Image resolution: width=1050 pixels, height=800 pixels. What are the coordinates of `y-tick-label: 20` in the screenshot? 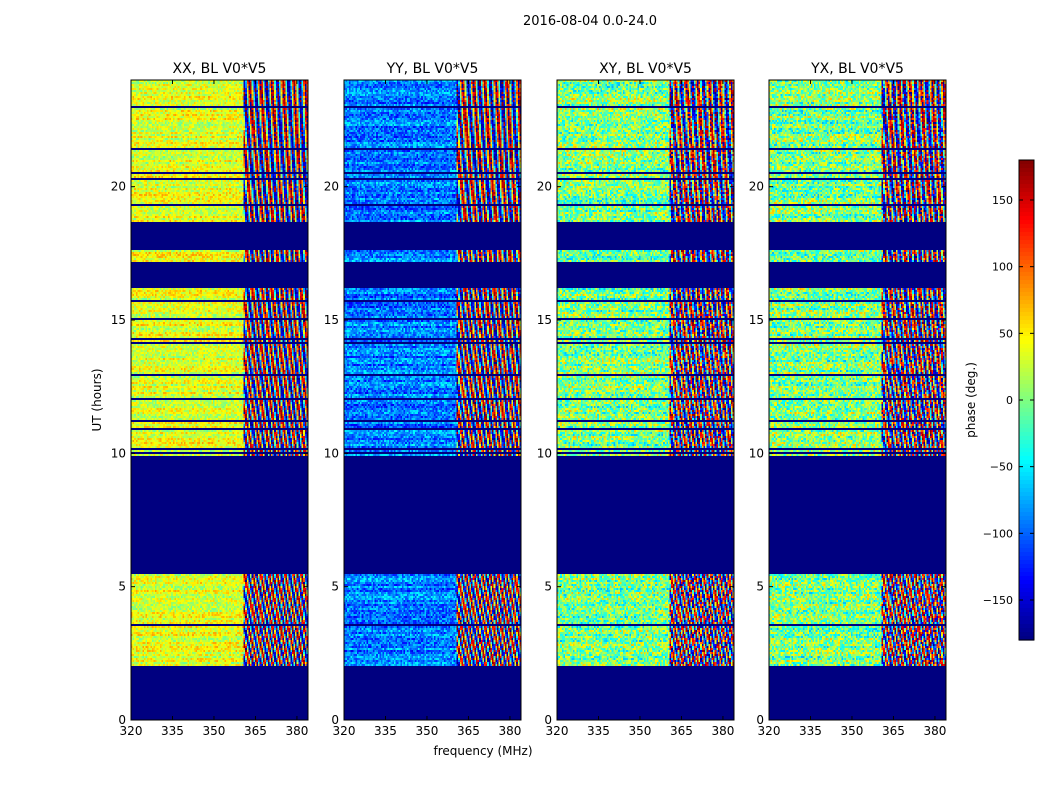 It's located at (118, 187).